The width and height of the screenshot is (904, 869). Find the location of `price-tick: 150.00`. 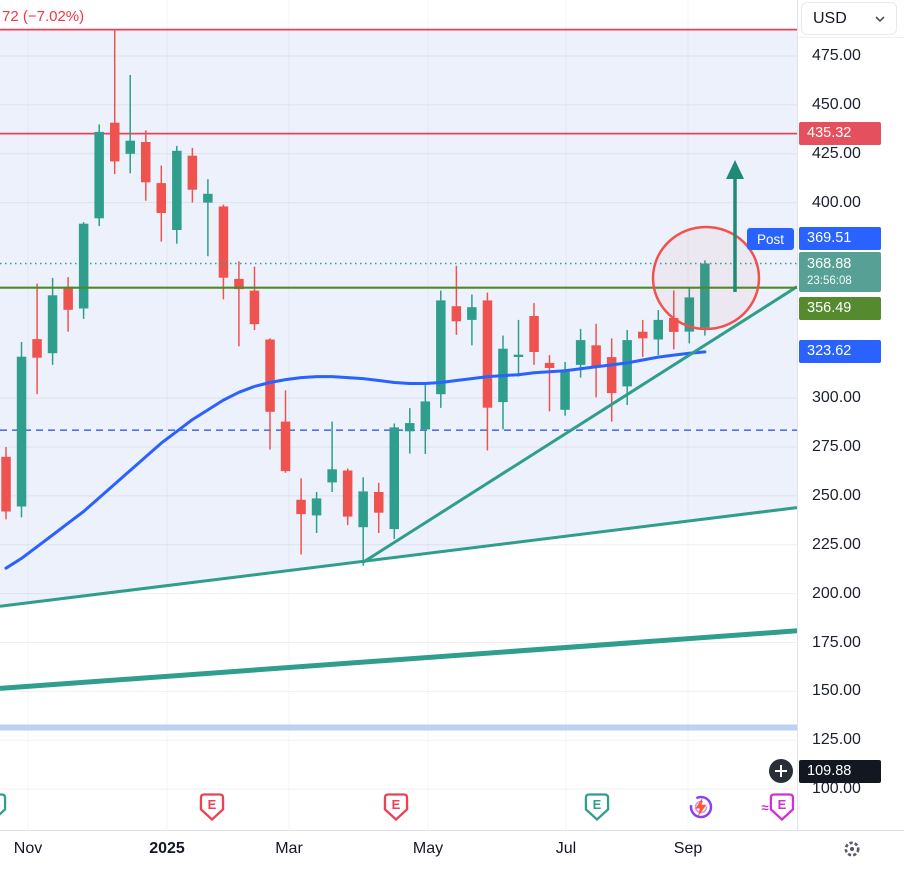

price-tick: 150.00 is located at coordinates (836, 691).